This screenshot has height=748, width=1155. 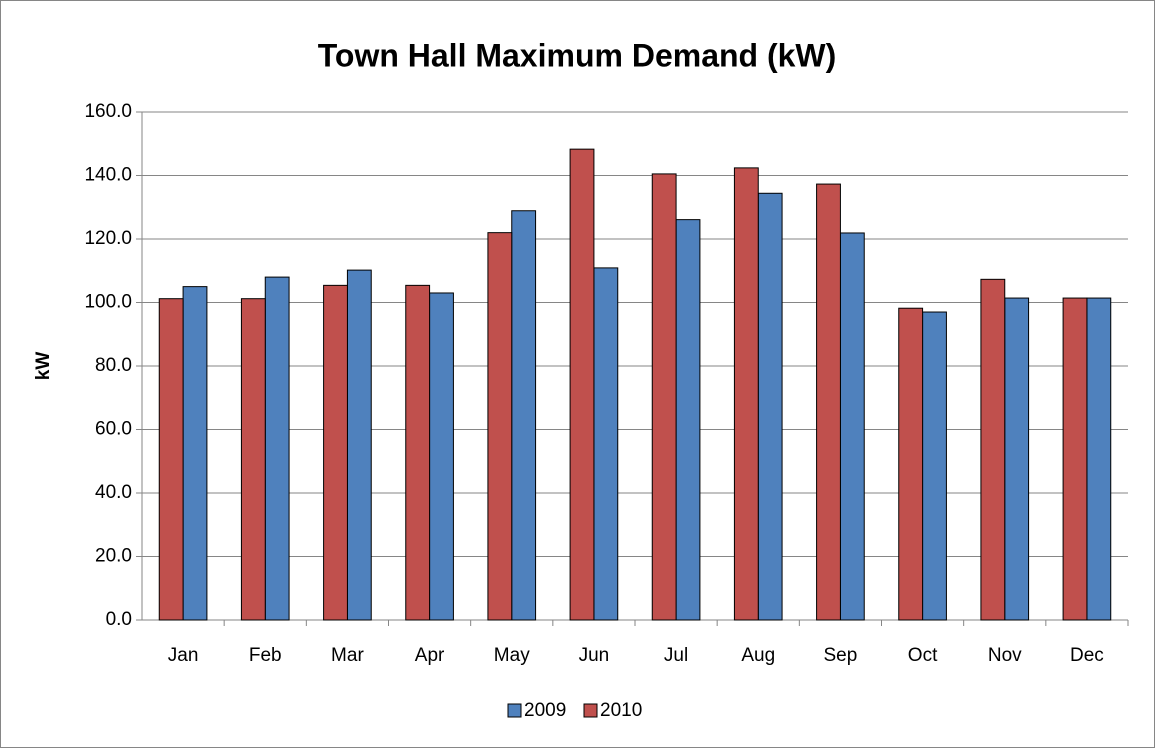 I want to click on x-tick-label: Oct, so click(x=923, y=655).